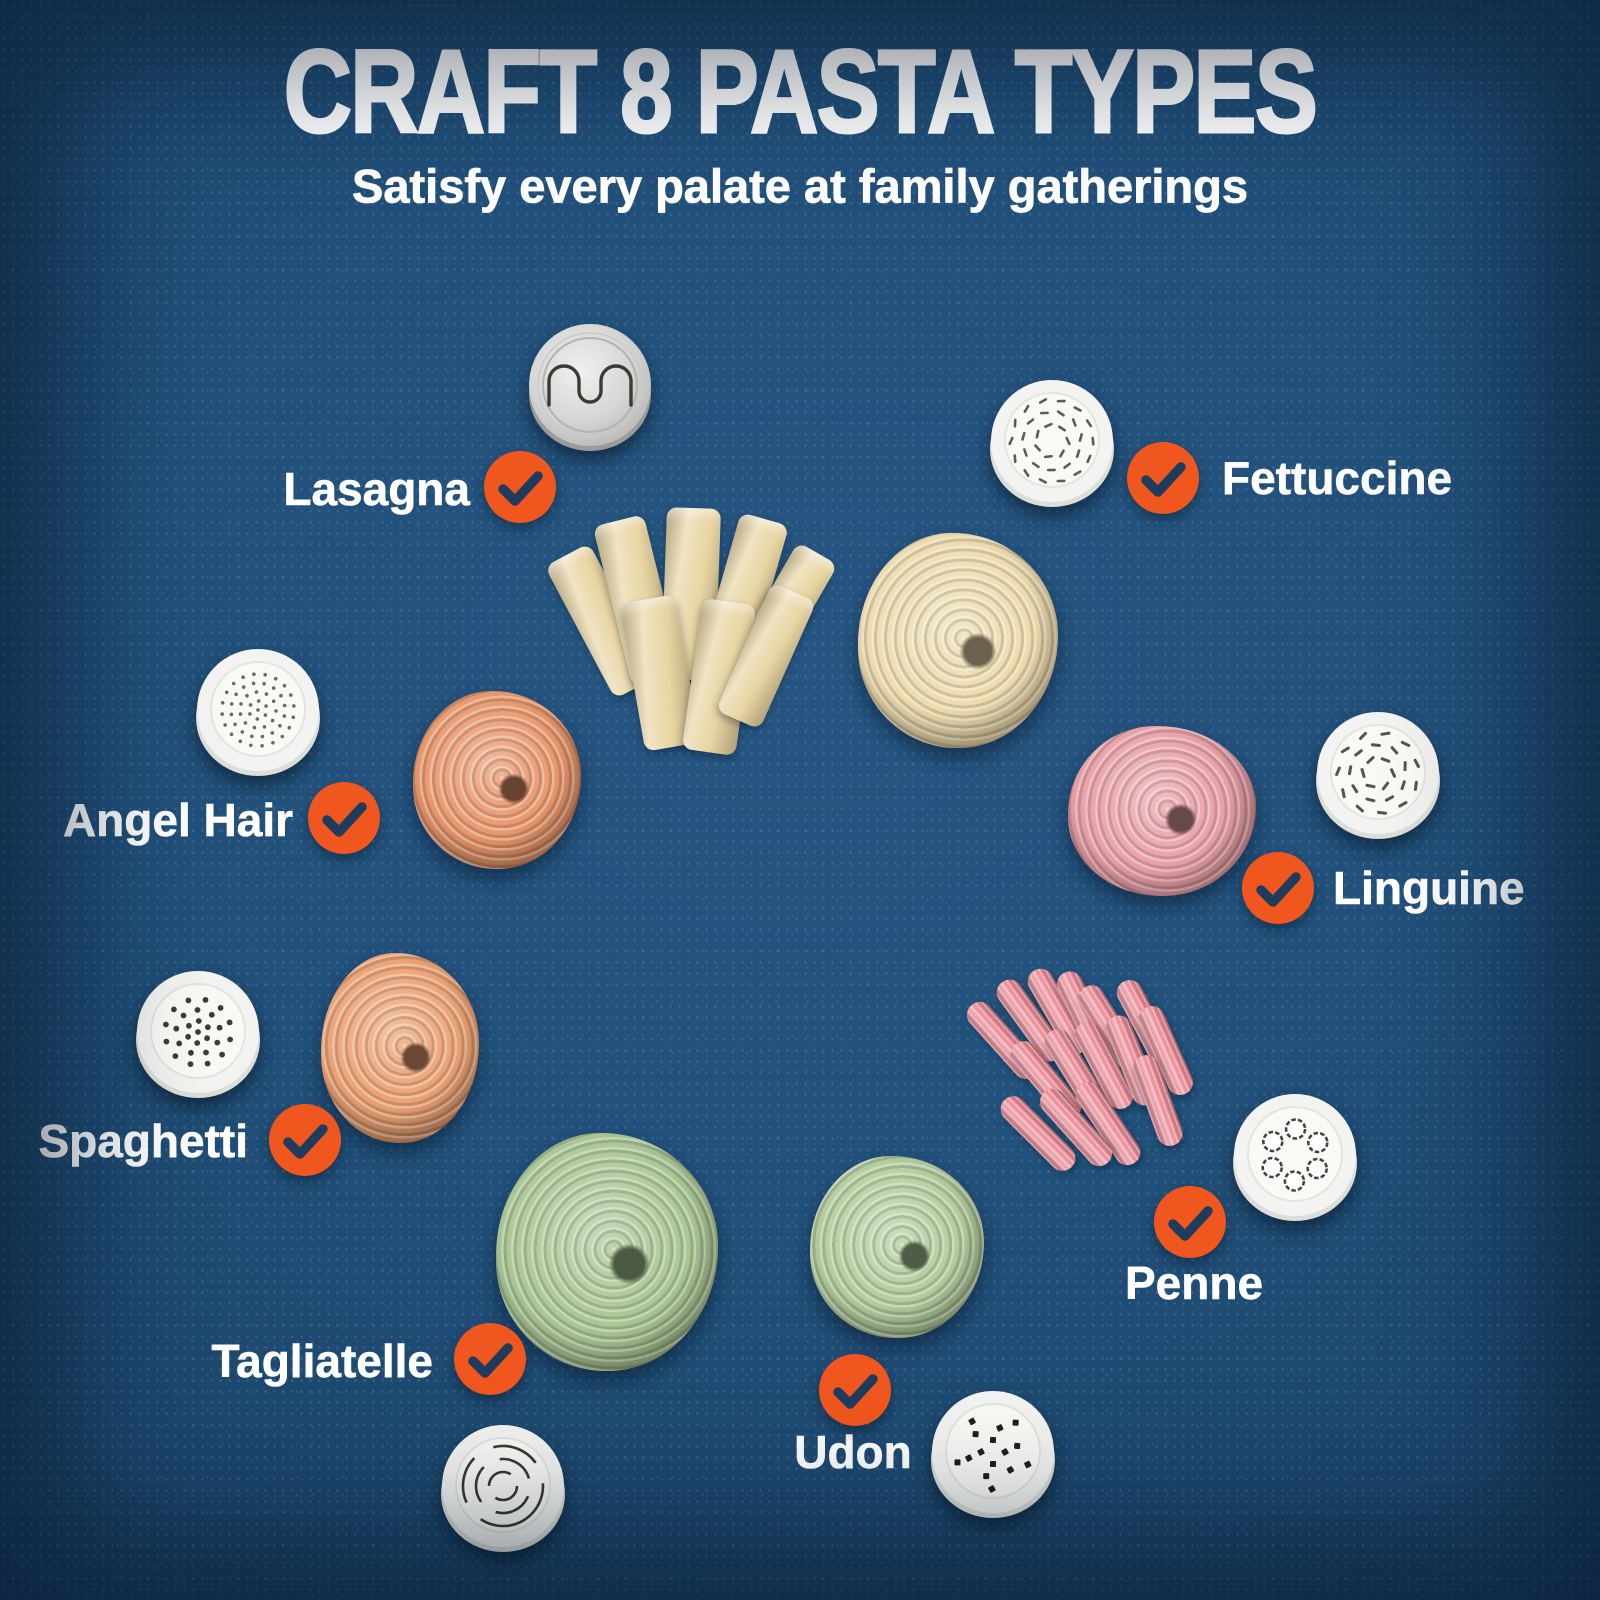 The image size is (1600, 1600). I want to click on tagliatelle-pasta-nest-photo, so click(607, 1252).